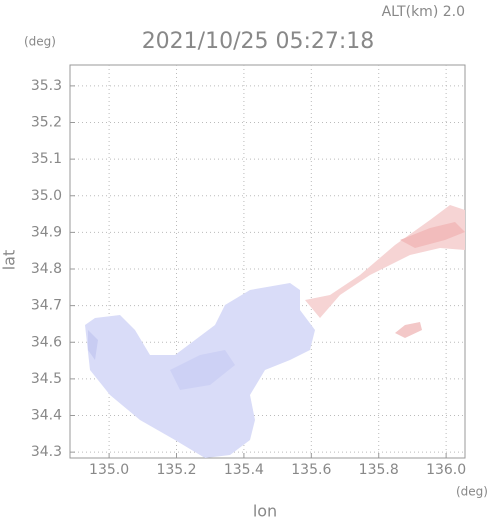 This screenshot has width=491, height=521. What do you see at coordinates (9, 260) in the screenshot?
I see `y-axis-label: lat` at bounding box center [9, 260].